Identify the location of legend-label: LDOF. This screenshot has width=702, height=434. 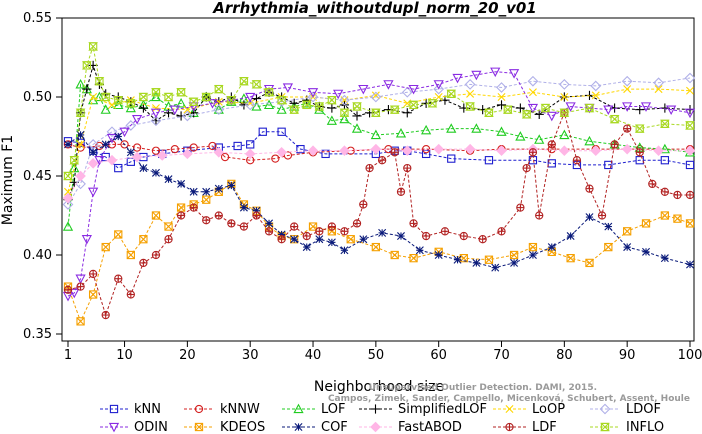
(643, 409).